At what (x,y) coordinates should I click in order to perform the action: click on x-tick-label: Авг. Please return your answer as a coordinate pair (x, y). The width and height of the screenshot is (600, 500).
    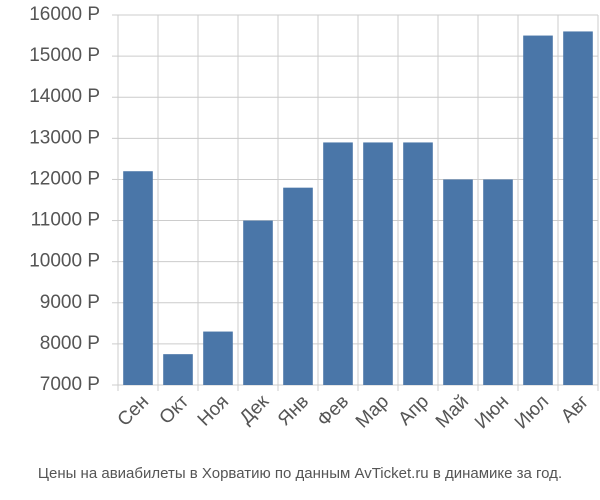
    Looking at the image, I should click on (575, 409).